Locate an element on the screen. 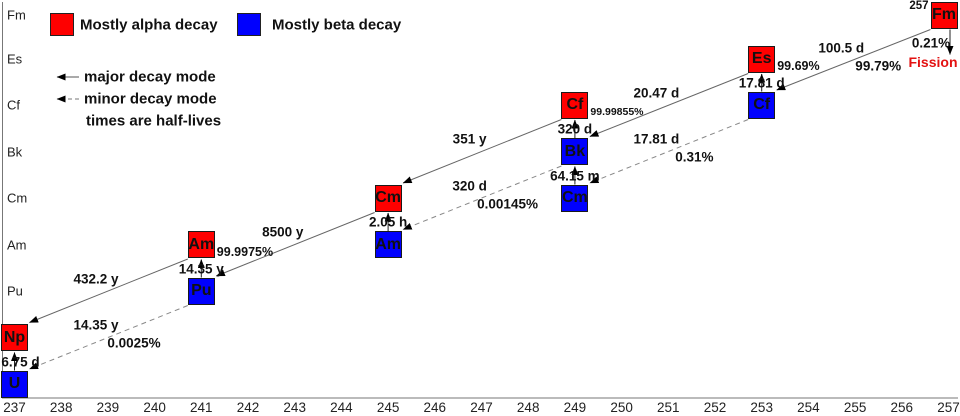 The height and width of the screenshot is (416, 960). x-axis-tick-254: 254 is located at coordinates (808, 407).